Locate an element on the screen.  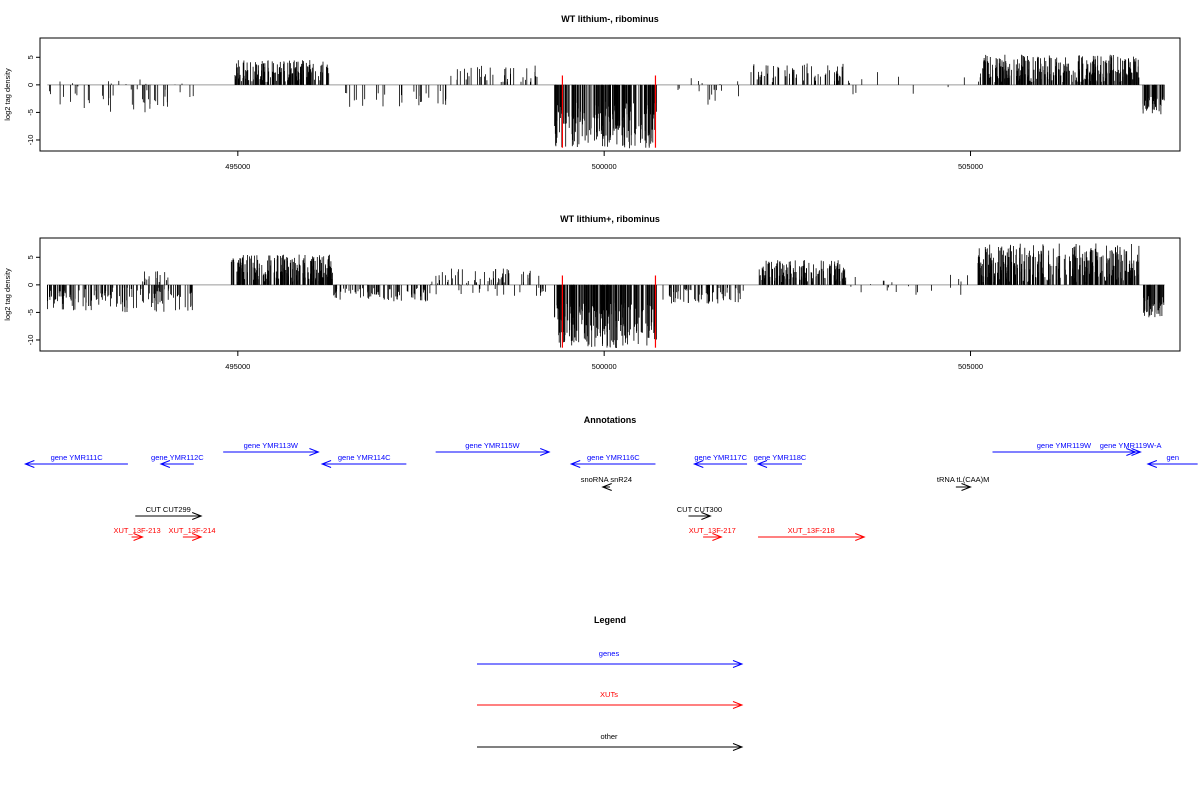
annotations-title: Annotations is located at coordinates (610, 420).